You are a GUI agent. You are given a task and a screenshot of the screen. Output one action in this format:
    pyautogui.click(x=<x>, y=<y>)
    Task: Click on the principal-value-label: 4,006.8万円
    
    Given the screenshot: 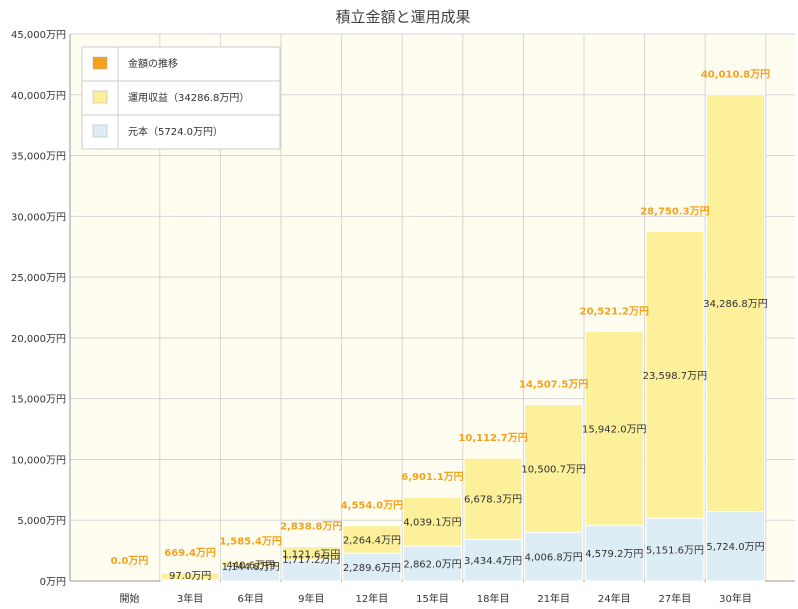 What is the action you would take?
    pyautogui.click(x=554, y=558)
    